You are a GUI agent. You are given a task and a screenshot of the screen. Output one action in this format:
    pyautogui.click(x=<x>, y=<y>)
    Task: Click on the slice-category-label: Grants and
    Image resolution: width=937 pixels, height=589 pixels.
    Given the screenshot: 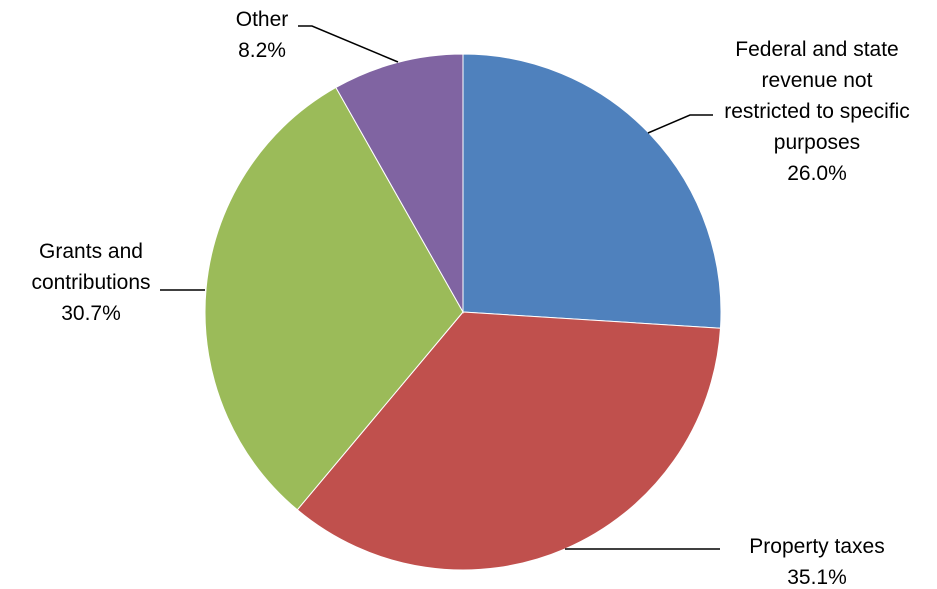 What is the action you would take?
    pyautogui.click(x=91, y=251)
    